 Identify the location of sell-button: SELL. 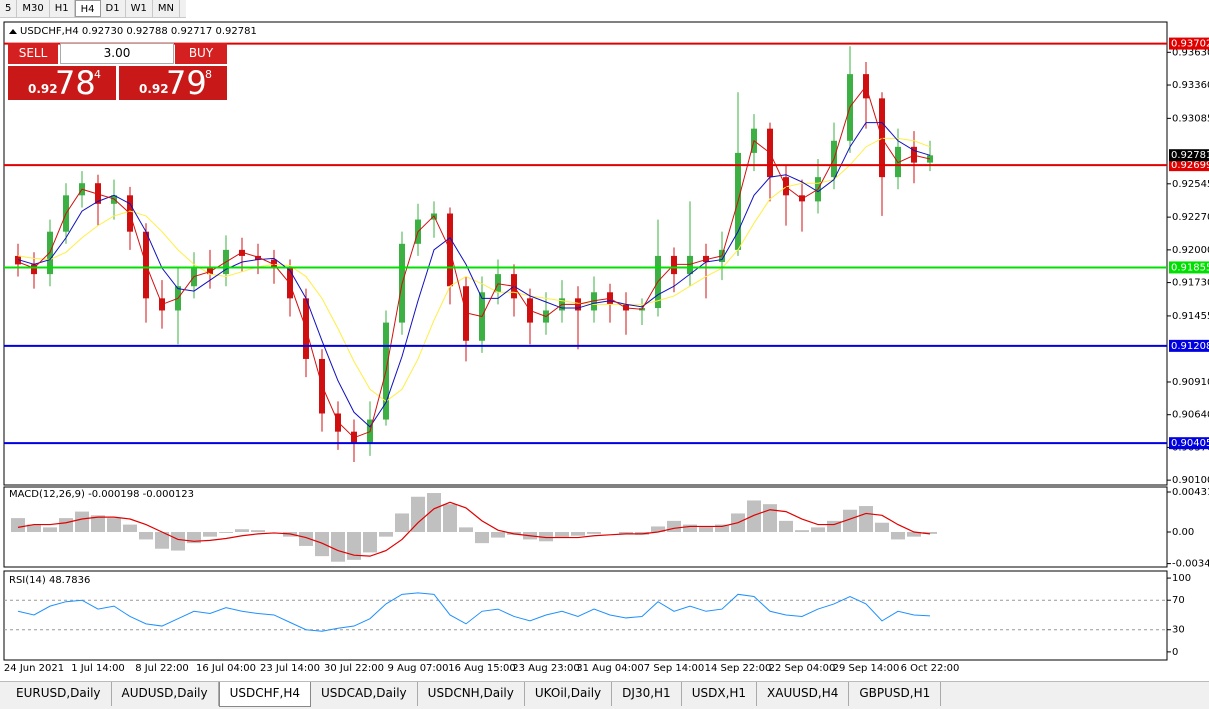
(33, 53).